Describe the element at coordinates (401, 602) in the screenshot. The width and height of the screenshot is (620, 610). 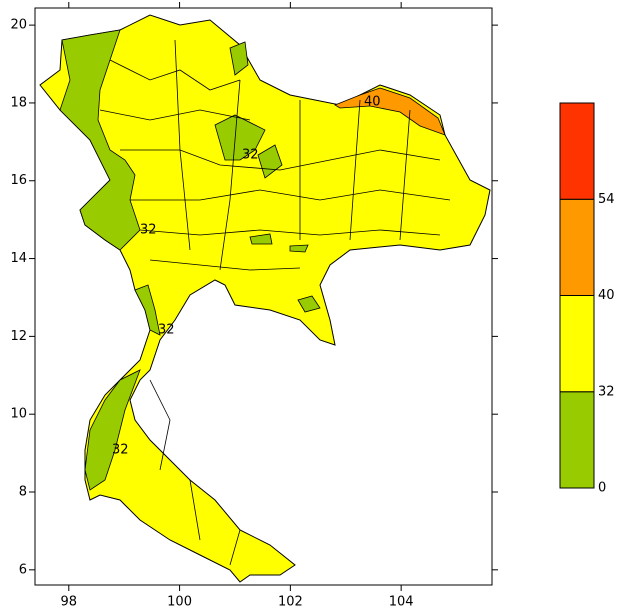
I see `x-tick-label: 104` at that location.